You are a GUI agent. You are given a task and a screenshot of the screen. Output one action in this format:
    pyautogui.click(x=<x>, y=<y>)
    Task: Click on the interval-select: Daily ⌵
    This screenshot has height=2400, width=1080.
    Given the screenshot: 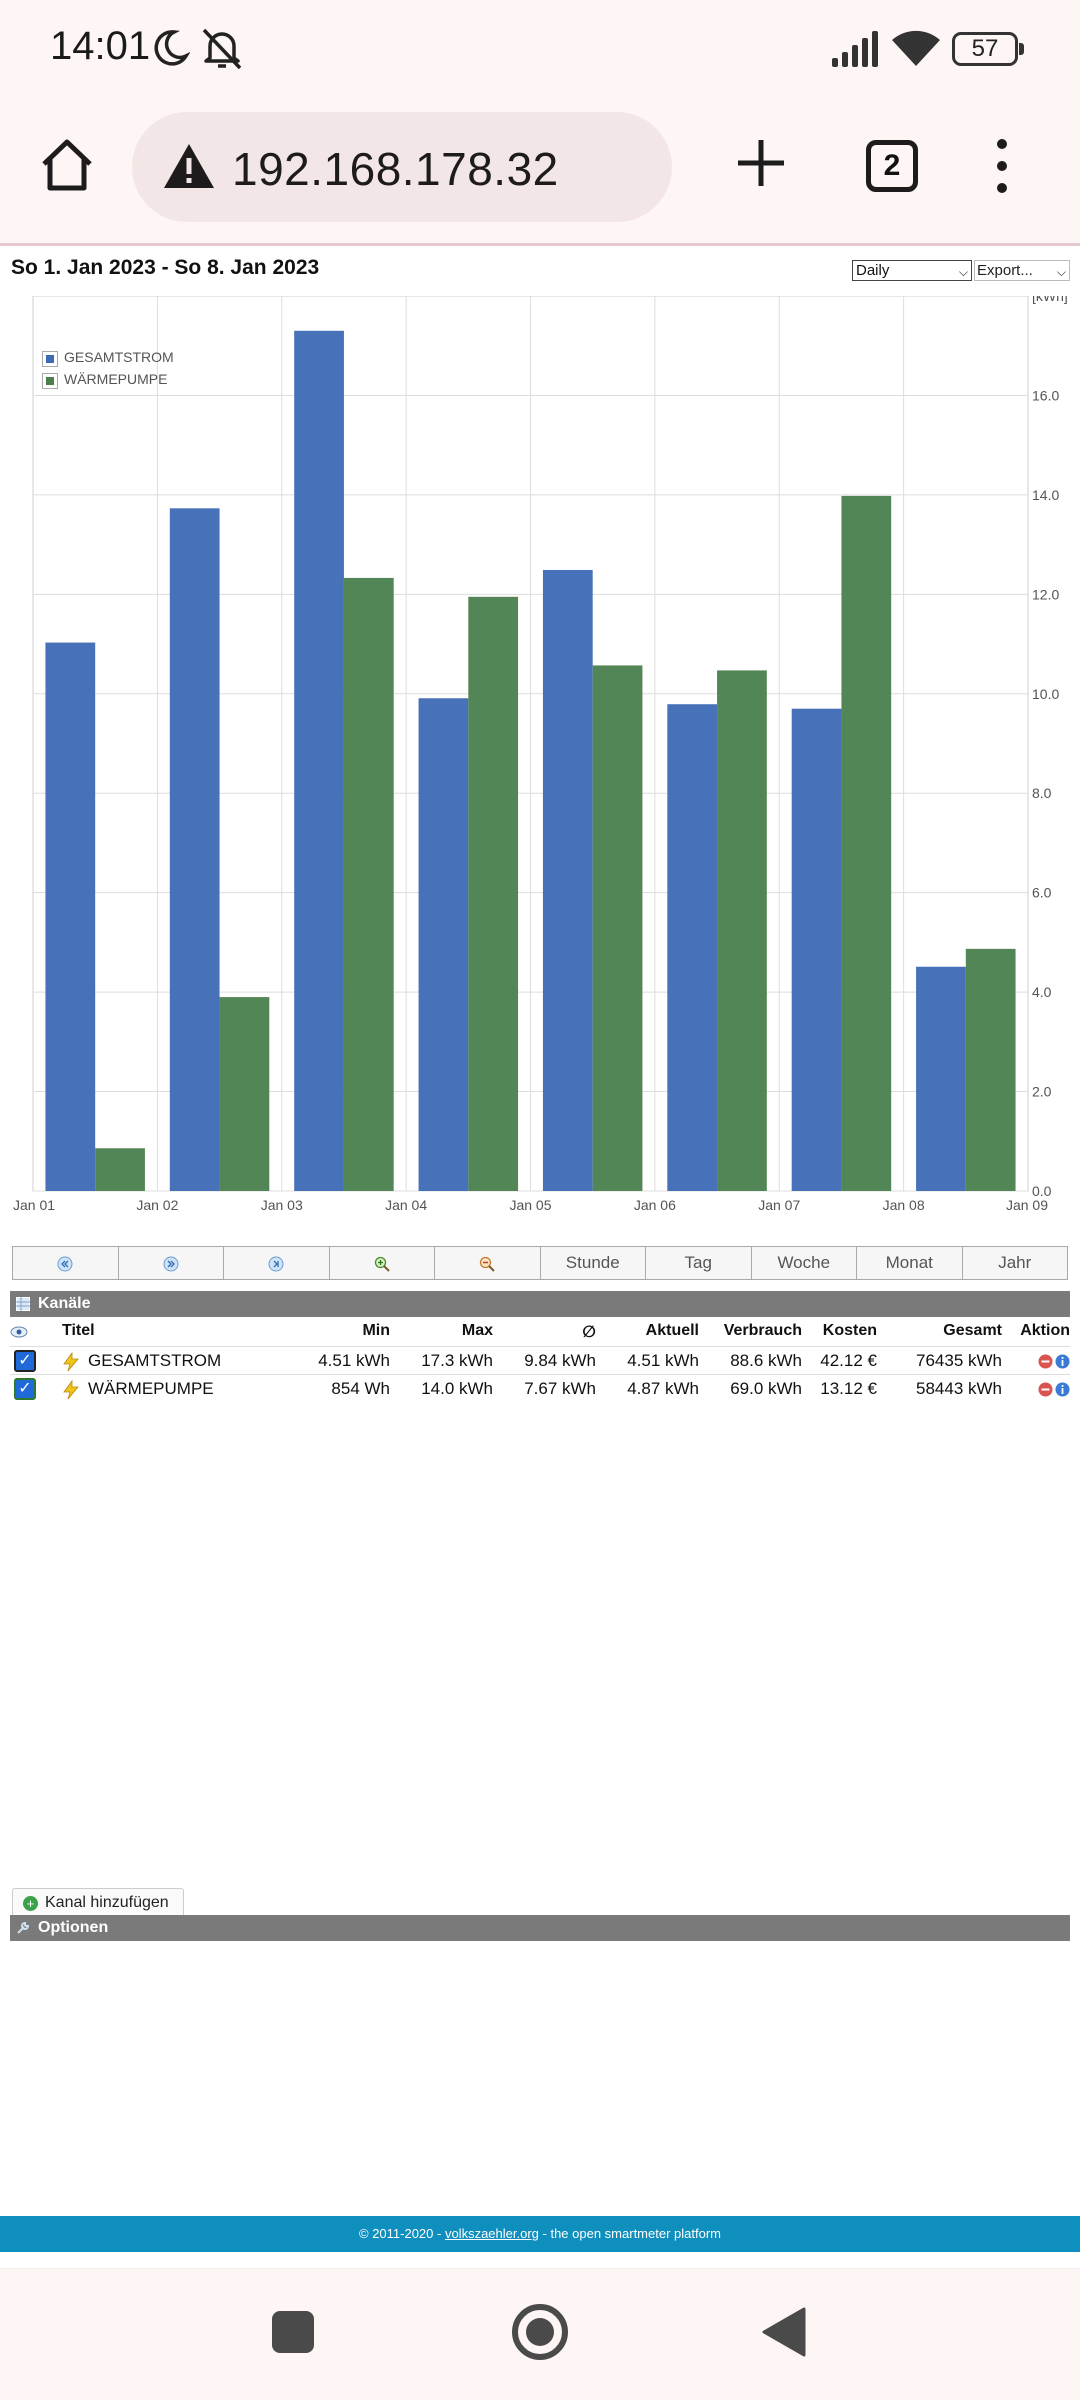 What is the action you would take?
    pyautogui.click(x=912, y=270)
    